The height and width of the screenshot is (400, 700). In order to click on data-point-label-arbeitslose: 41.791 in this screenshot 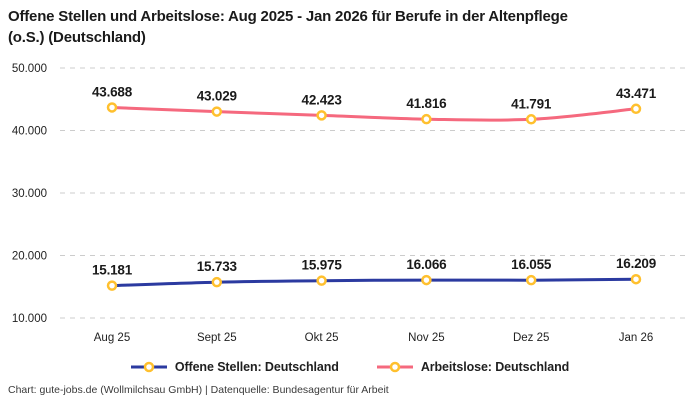, I will do `click(531, 103)`.